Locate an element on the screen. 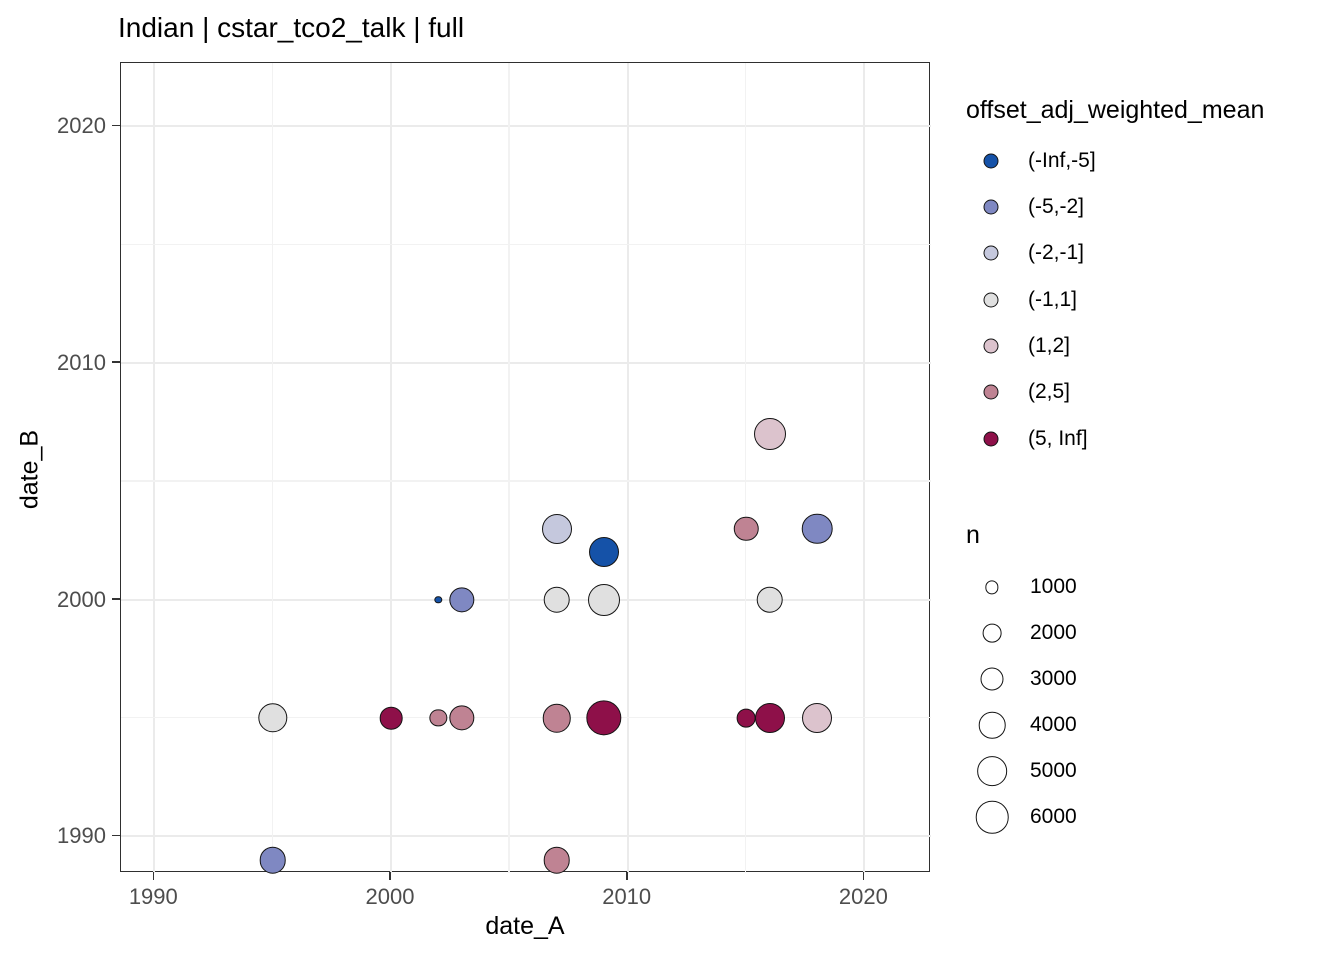  x-tick-label: 2020 is located at coordinates (863, 896).